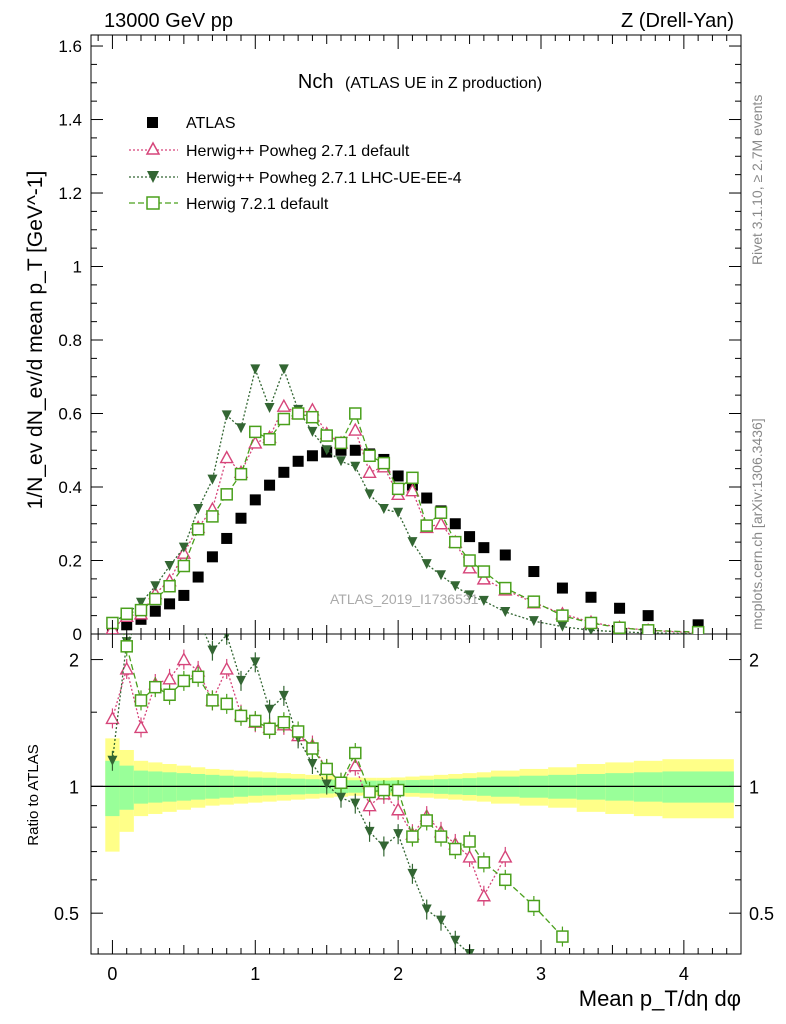  What do you see at coordinates (257, 204) in the screenshot?
I see `legend-label-green: Herwig 7.2.1 default` at bounding box center [257, 204].